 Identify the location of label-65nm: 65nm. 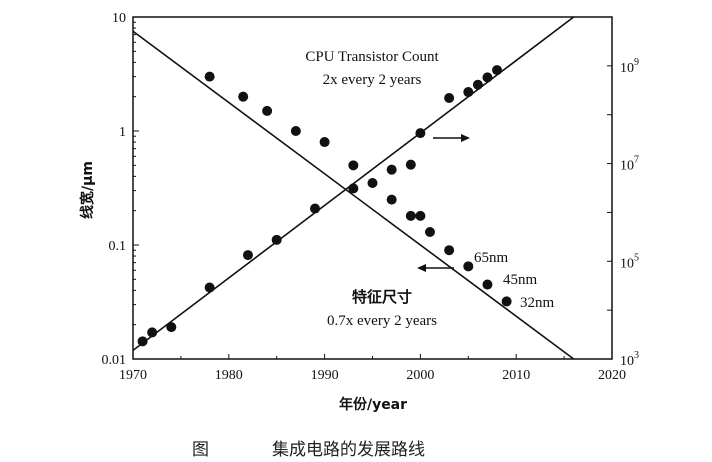
(491, 258).